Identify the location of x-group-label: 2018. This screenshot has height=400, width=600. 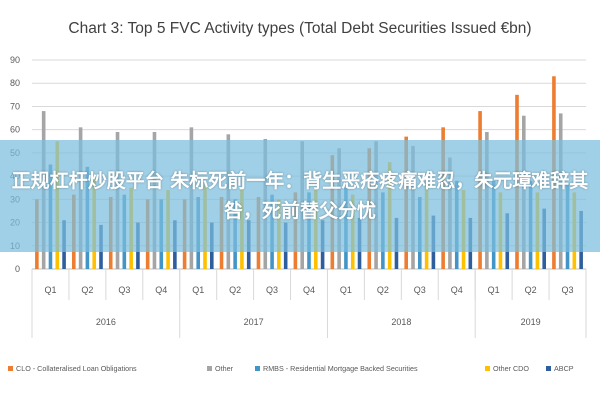
(401, 322).